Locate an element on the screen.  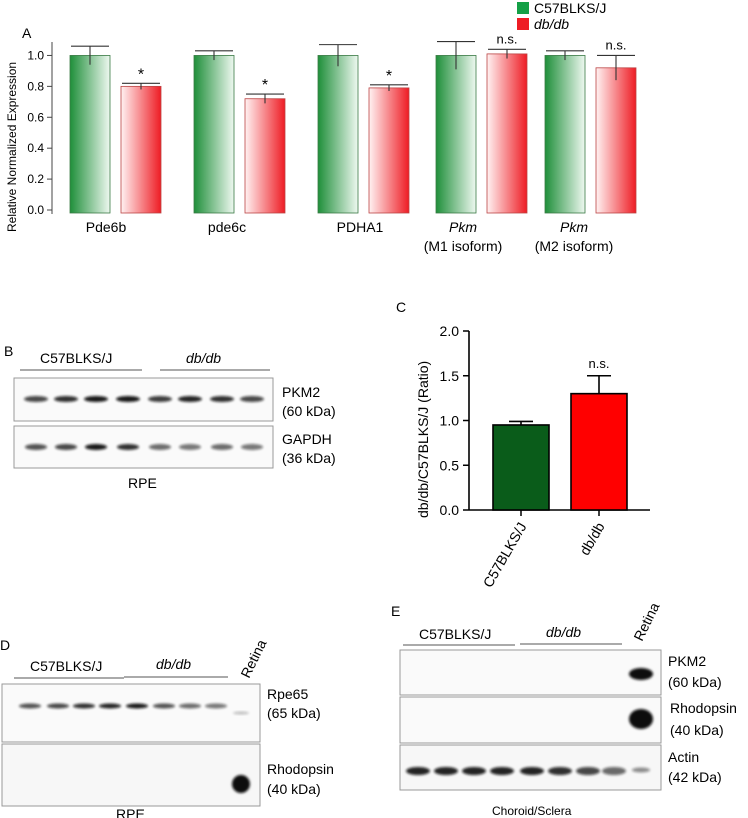
chart-c-ytick-label: 1.5 is located at coordinates (450, 376).